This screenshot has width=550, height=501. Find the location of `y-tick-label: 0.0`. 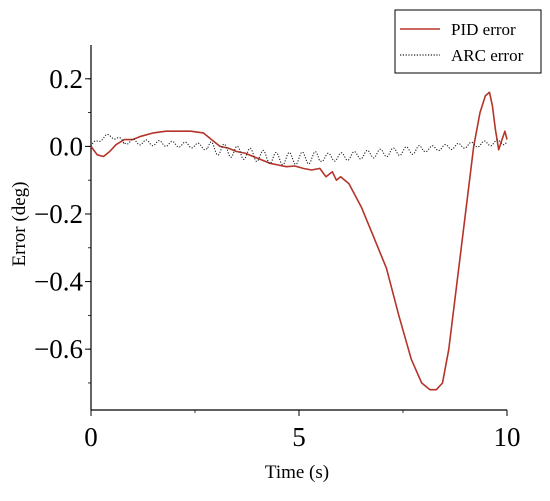

y-tick-label: 0.0 is located at coordinates (66, 146).